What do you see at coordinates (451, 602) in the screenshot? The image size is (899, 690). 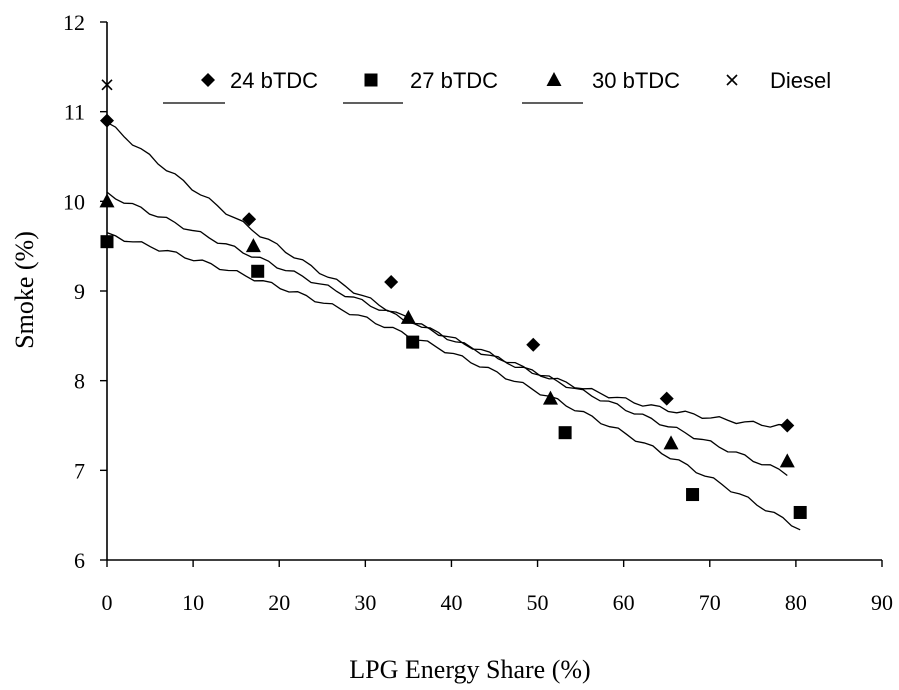 I see `x-tick-label-40: 40` at bounding box center [451, 602].